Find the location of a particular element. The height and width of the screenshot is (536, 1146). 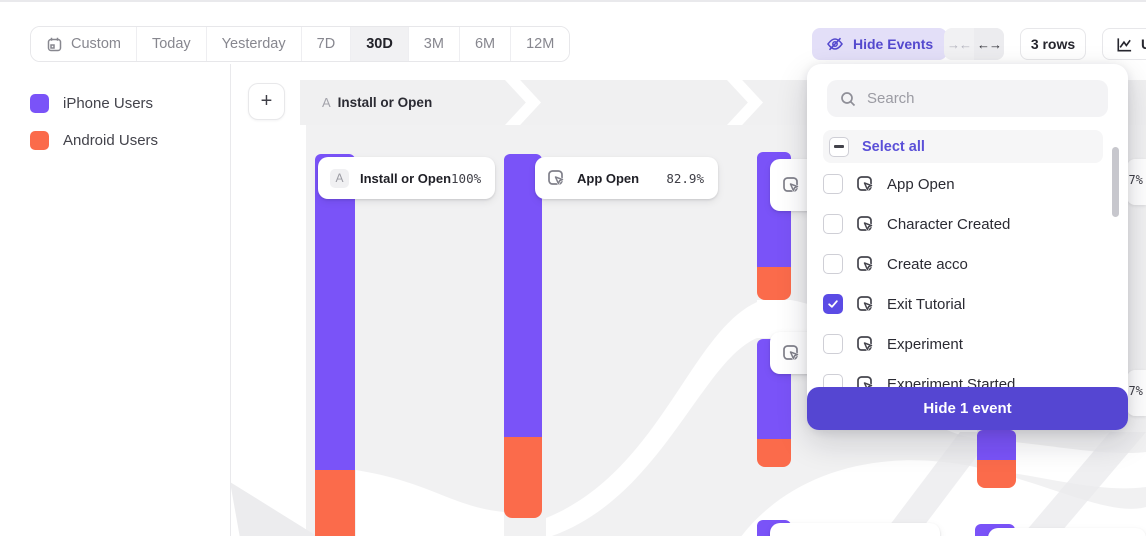

search-icon is located at coordinates (848, 99).